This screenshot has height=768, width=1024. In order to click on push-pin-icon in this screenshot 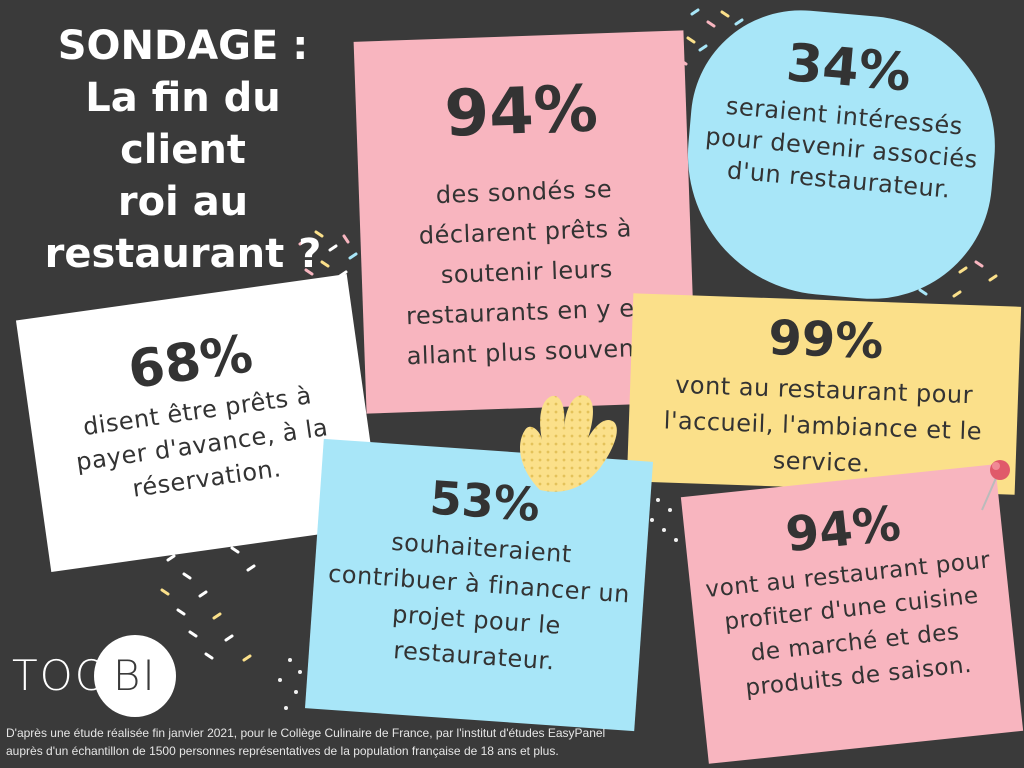, I will do `click(995, 485)`.